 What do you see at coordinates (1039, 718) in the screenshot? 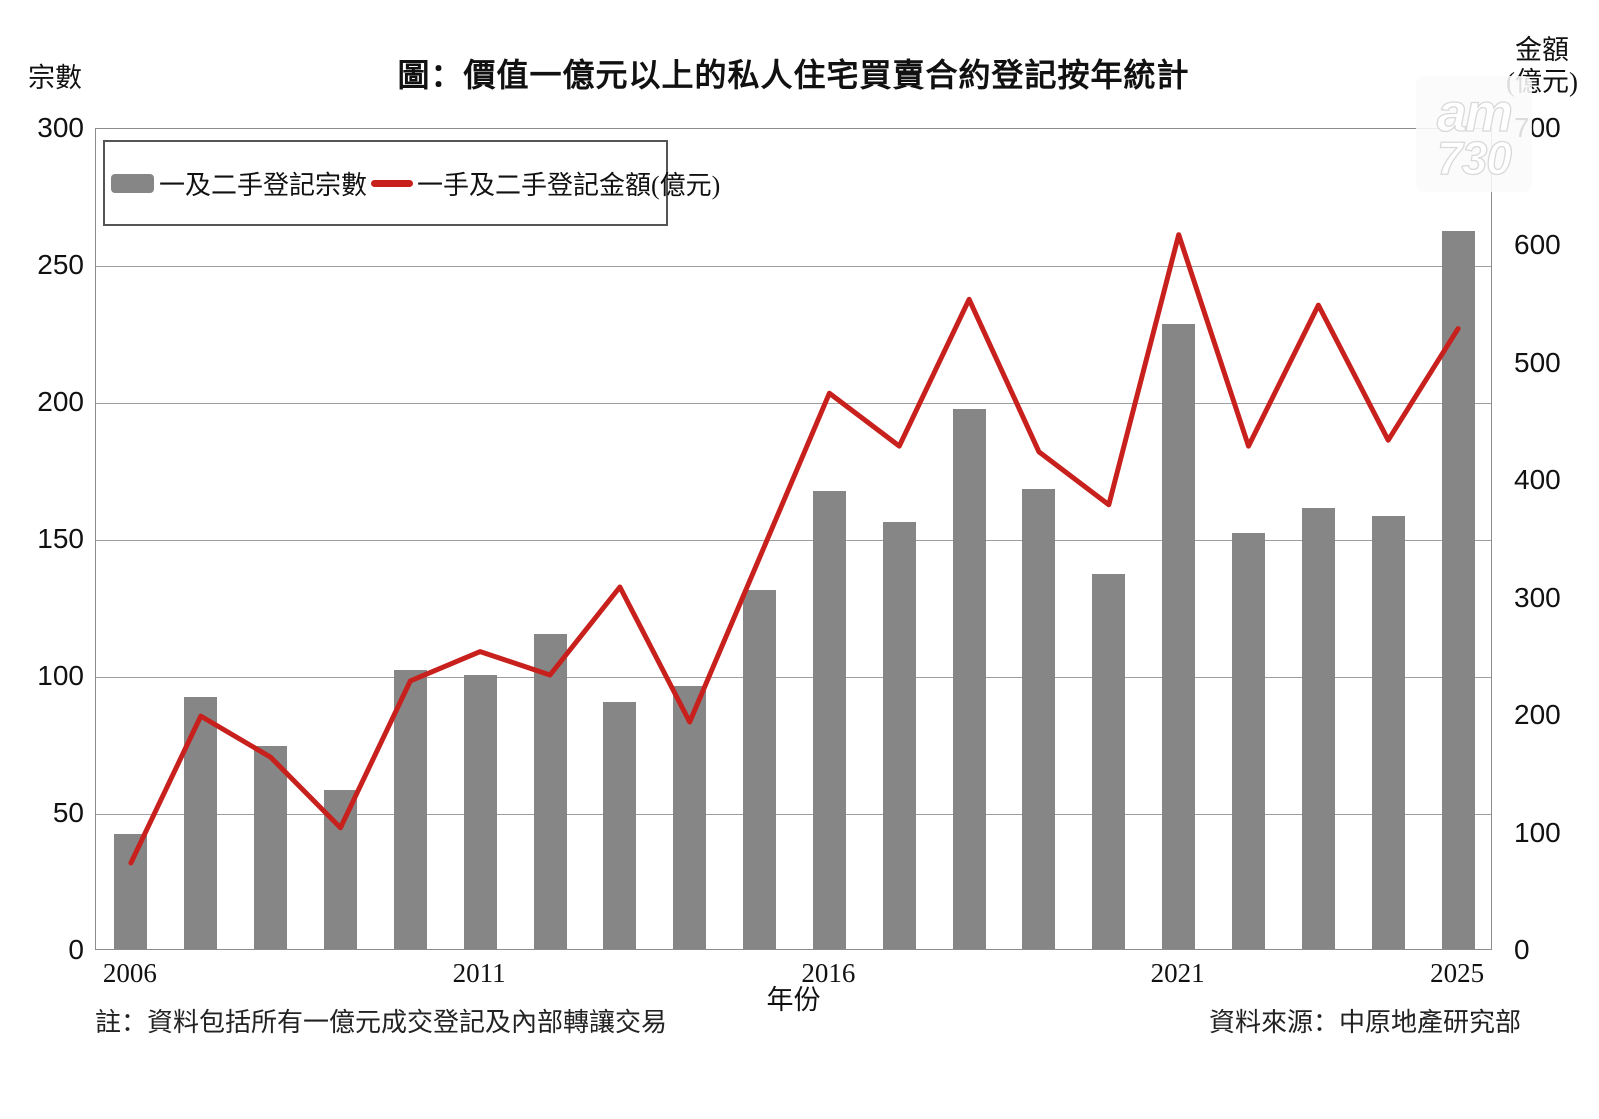
I see `bar-2019` at bounding box center [1039, 718].